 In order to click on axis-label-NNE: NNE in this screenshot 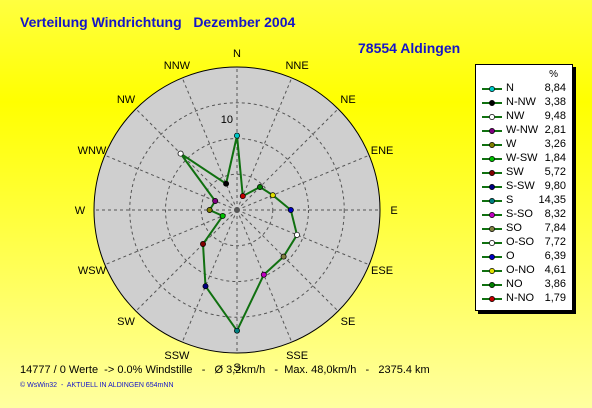, I will do `click(296, 66)`.